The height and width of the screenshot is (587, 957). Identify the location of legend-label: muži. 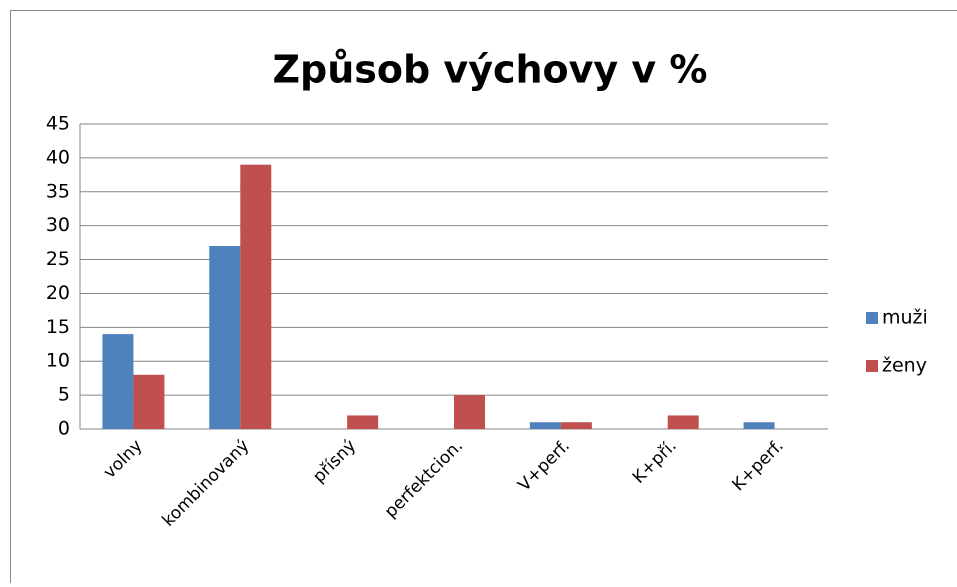
(905, 318).